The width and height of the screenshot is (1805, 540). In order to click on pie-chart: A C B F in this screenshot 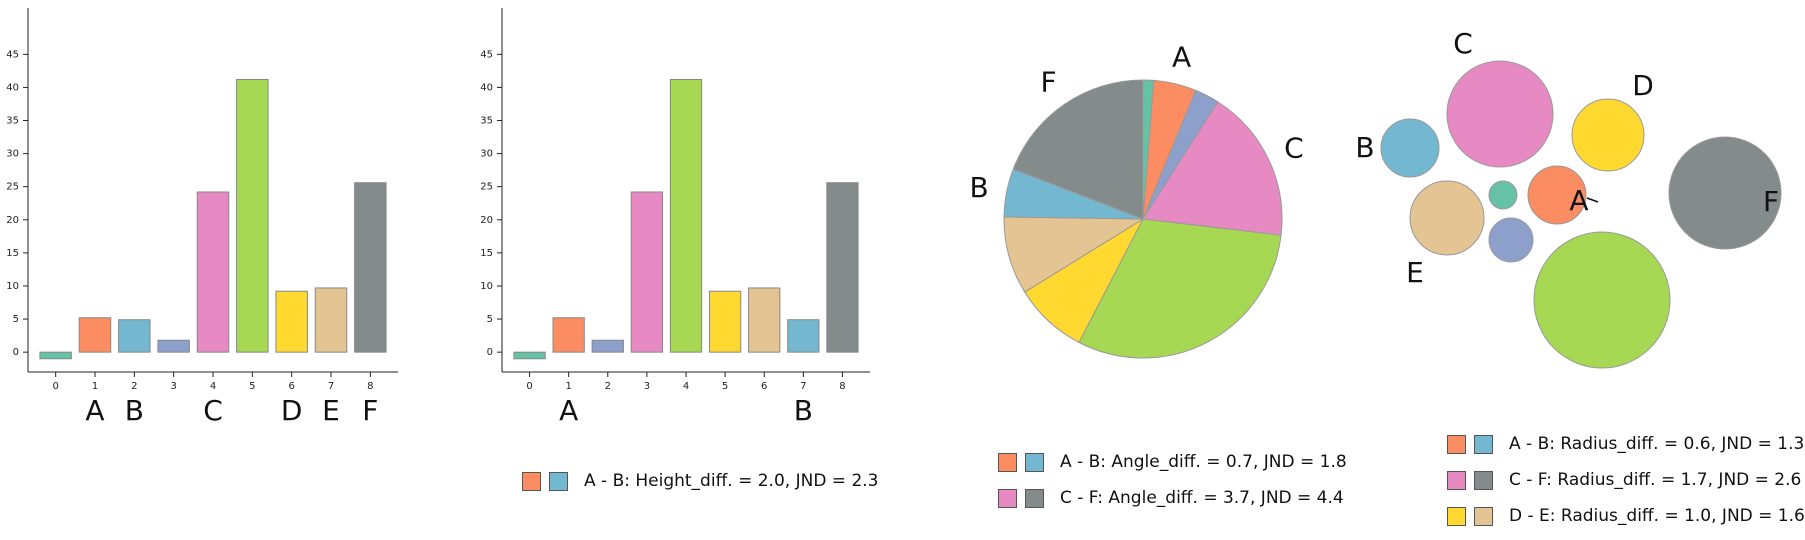, I will do `click(1136, 200)`.